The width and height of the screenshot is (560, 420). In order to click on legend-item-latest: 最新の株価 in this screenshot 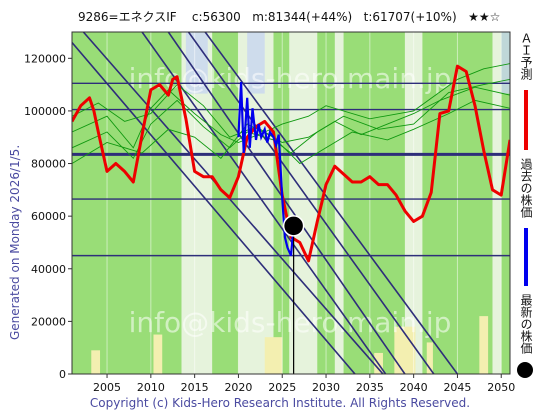, I will do `click(534, 338)`.